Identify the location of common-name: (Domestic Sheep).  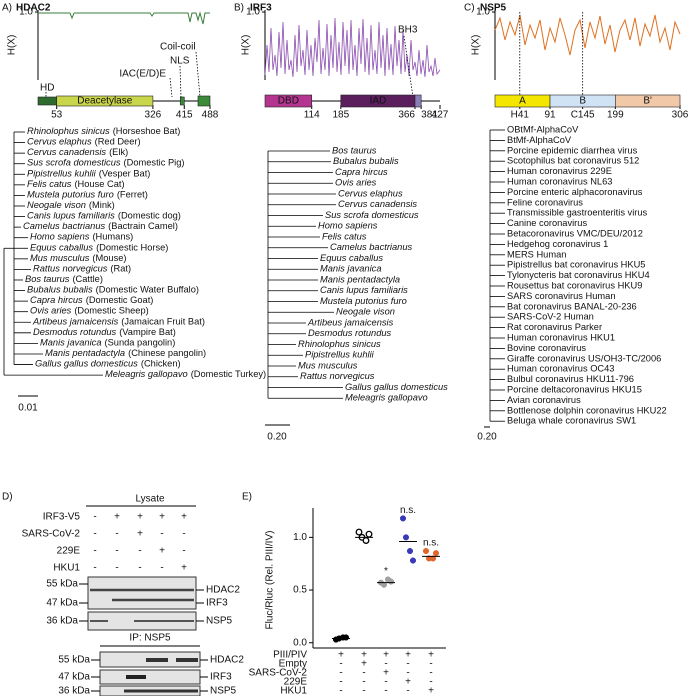
(111, 311).